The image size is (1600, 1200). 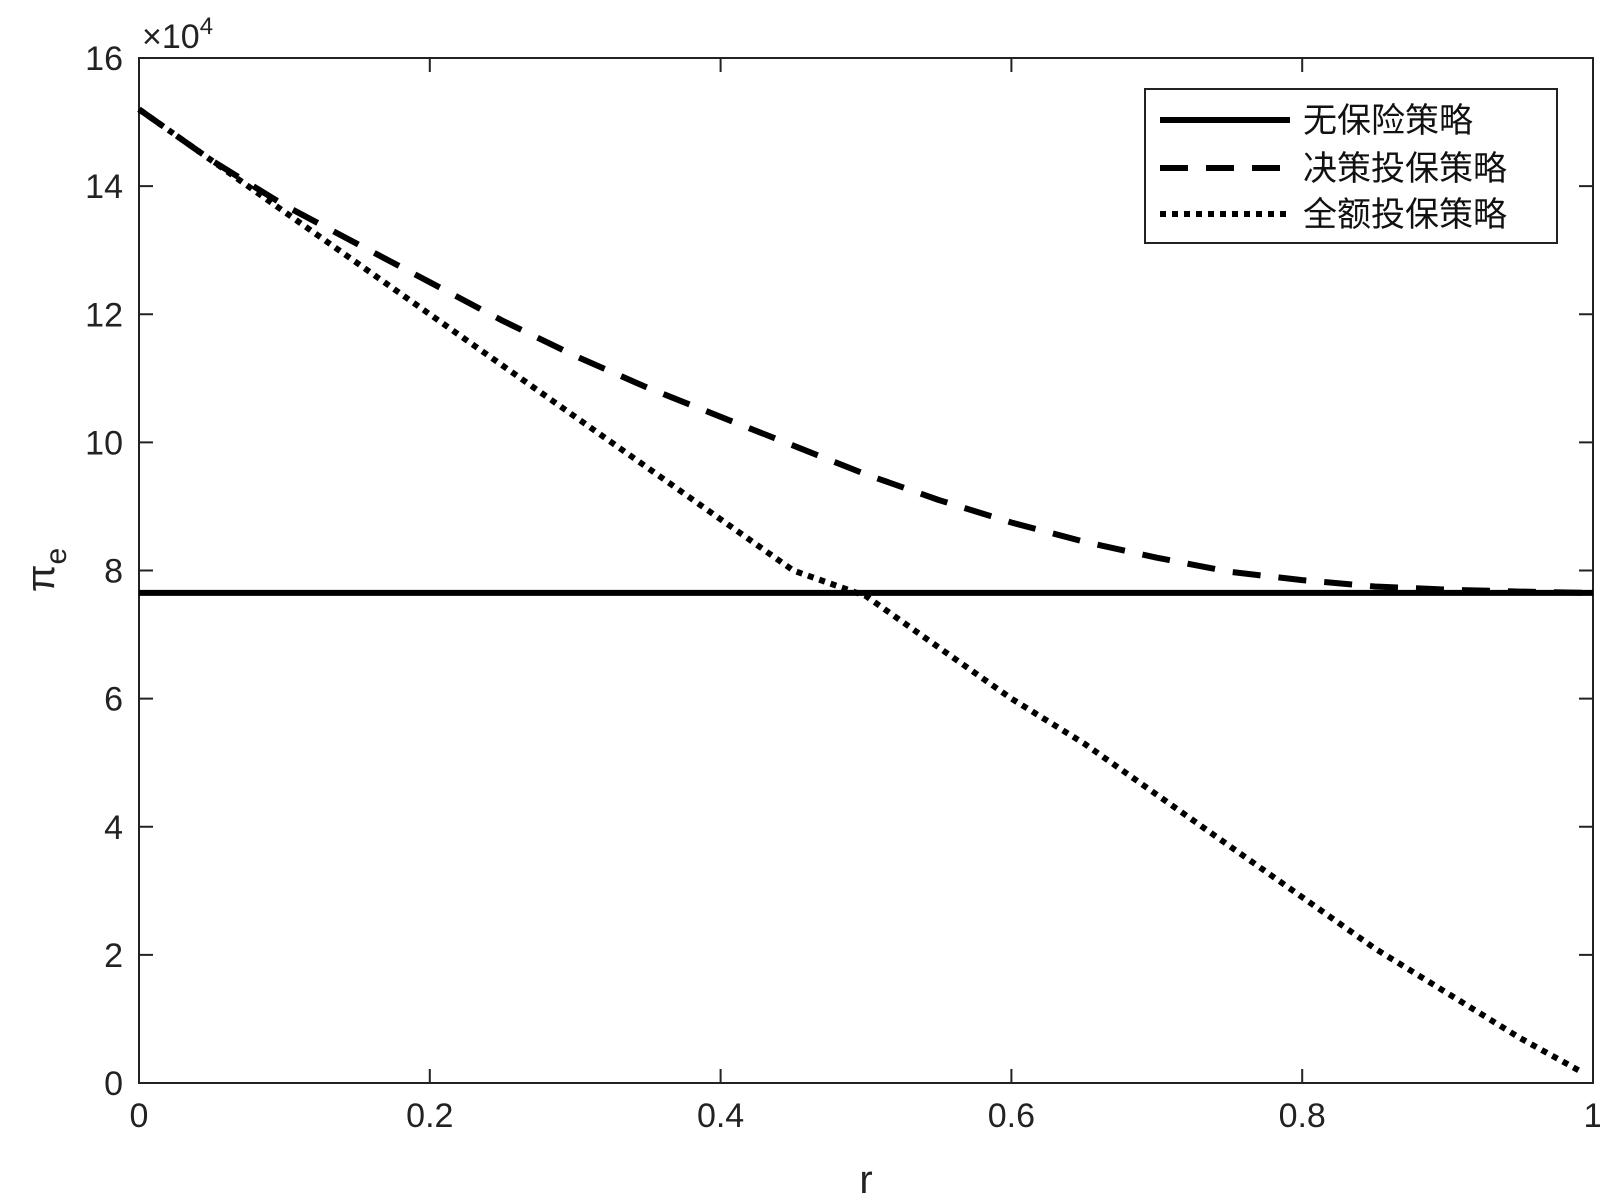 I want to click on legend-label-no-insurance: 无保险策略, so click(x=1388, y=121).